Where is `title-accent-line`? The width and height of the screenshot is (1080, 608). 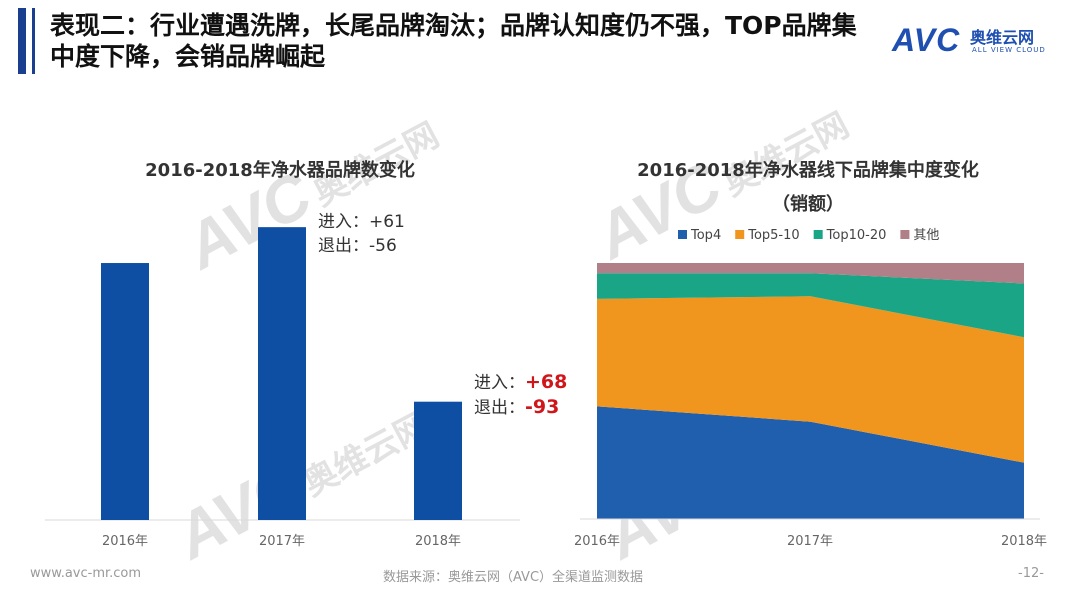 title-accent-line is located at coordinates (33, 41).